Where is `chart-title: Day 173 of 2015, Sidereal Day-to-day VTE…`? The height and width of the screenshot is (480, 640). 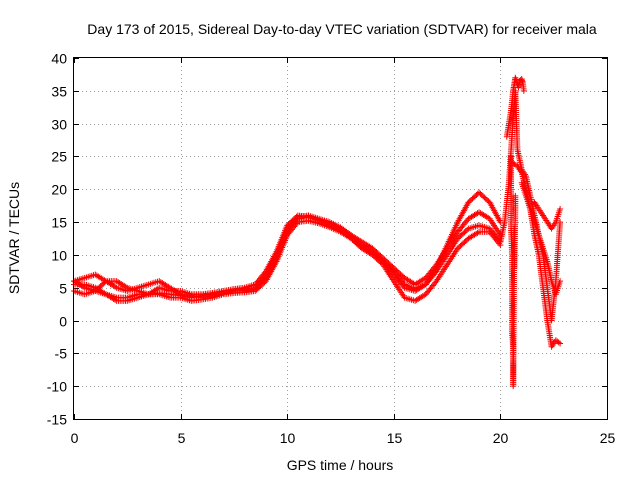 chart-title: Day 173 of 2015, Sidereal Day-to-day VTE… is located at coordinates (342, 29).